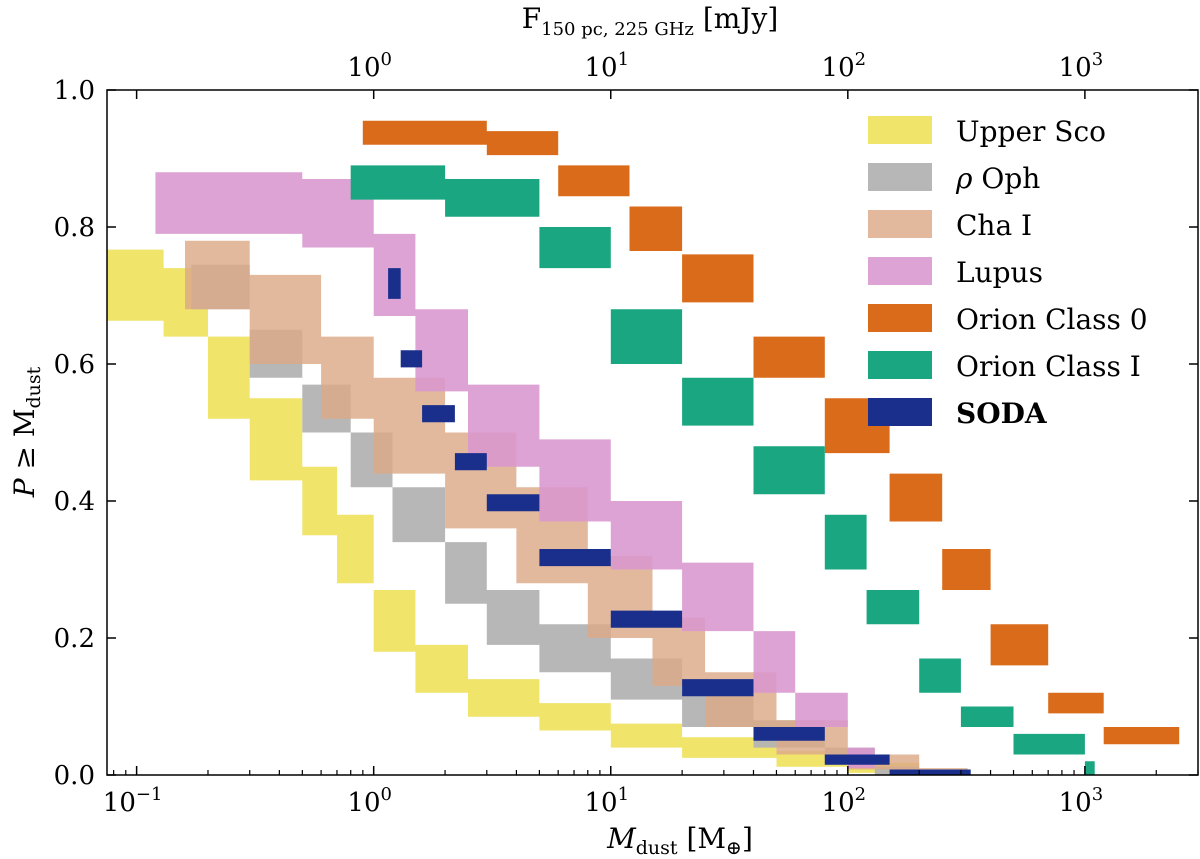 This screenshot has height=859, width=1200. What do you see at coordinates (679, 840) in the screenshot?
I see `x-axis-title: Mdust [M⊕]` at bounding box center [679, 840].